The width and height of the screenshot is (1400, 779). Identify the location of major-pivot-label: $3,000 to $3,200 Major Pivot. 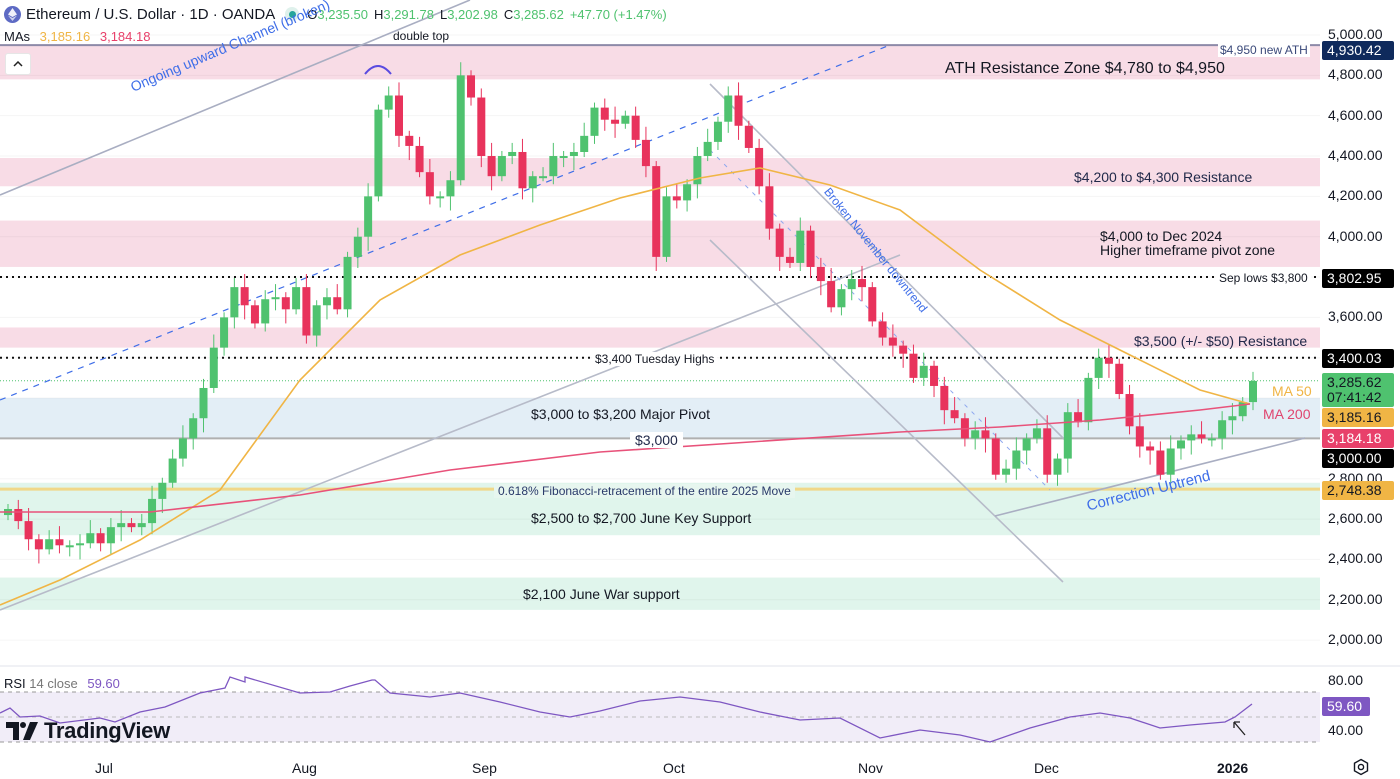
(621, 414).